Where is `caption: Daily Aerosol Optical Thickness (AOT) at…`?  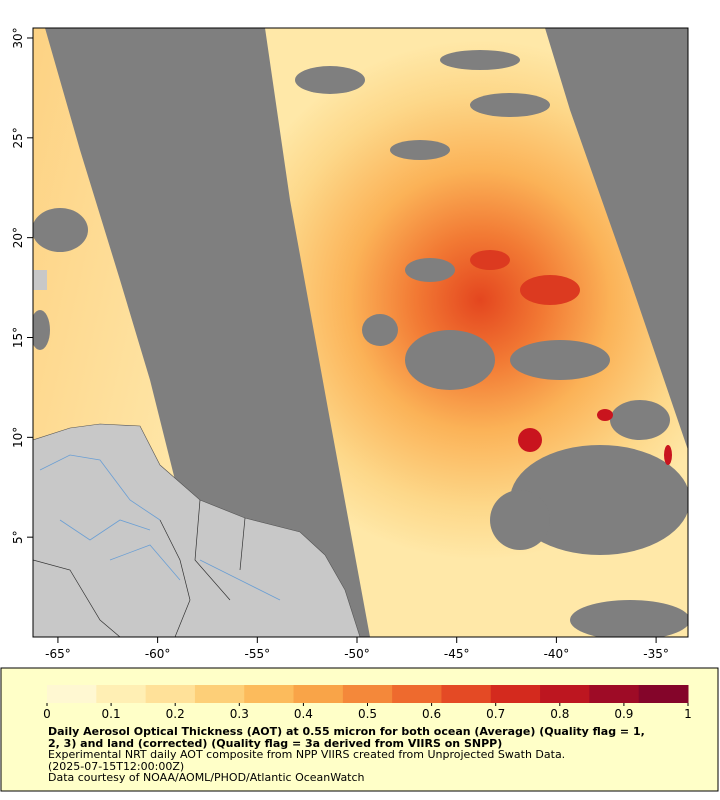
caption: Daily Aerosol Optical Thickness (AOT) at… is located at coordinates (368, 755).